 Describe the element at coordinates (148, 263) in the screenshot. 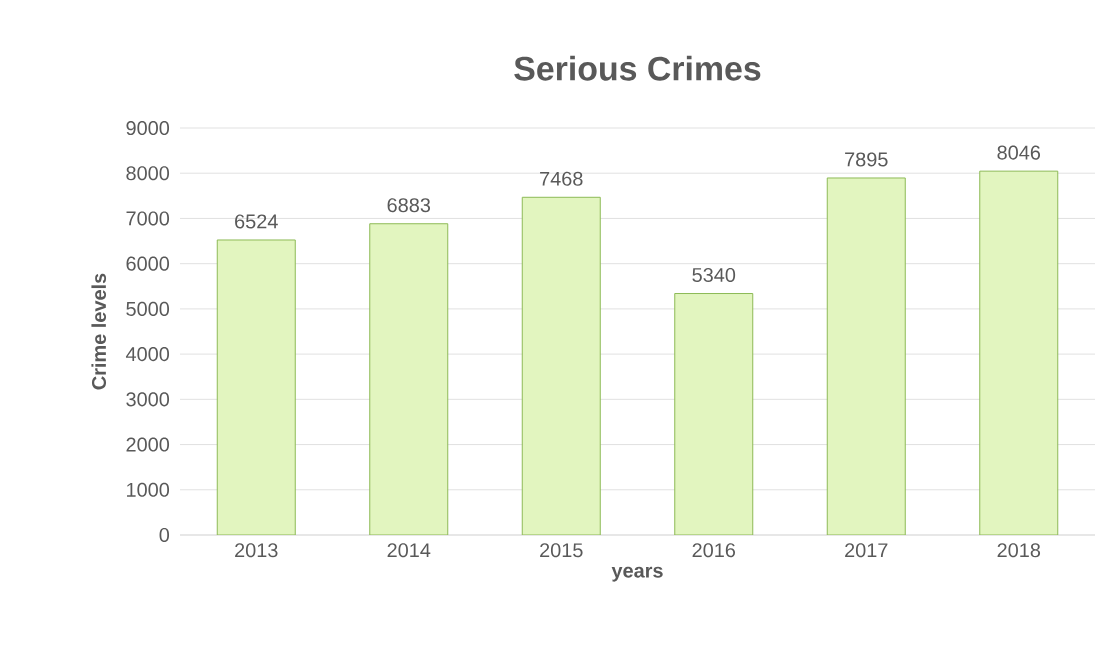

I see `y-tick-label: 6000` at that location.